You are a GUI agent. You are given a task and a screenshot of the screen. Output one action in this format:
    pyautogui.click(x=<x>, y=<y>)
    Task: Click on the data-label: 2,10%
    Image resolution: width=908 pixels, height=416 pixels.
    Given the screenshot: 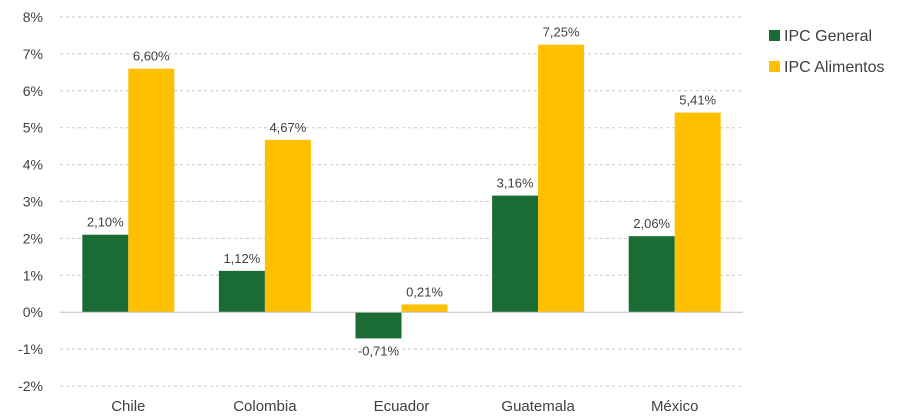 What is the action you would take?
    pyautogui.click(x=105, y=222)
    